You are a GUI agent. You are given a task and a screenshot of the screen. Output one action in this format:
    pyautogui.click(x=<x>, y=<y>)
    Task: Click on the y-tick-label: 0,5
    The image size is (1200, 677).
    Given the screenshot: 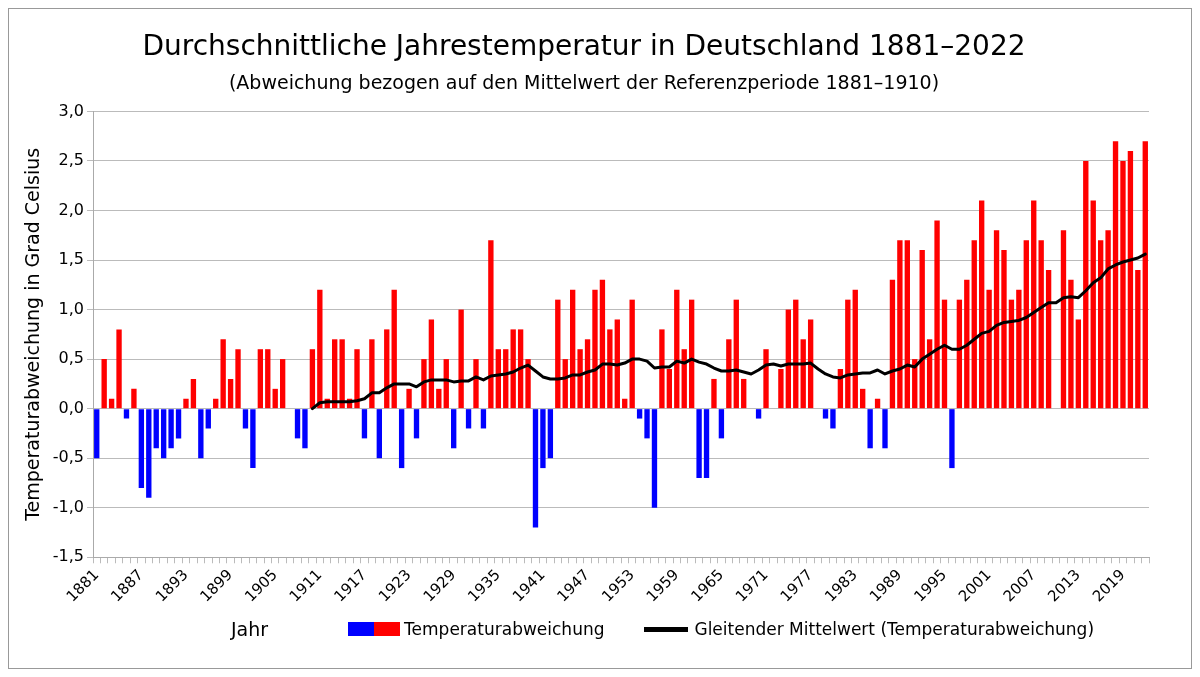 What is the action you would take?
    pyautogui.click(x=71, y=358)
    